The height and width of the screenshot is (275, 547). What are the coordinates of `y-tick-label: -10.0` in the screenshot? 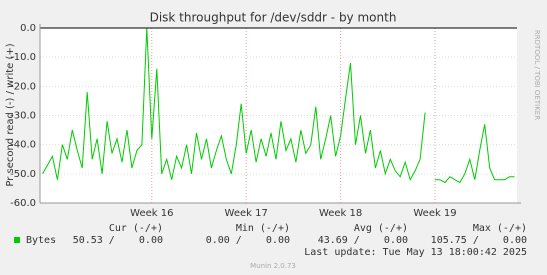 It's located at (23, 57).